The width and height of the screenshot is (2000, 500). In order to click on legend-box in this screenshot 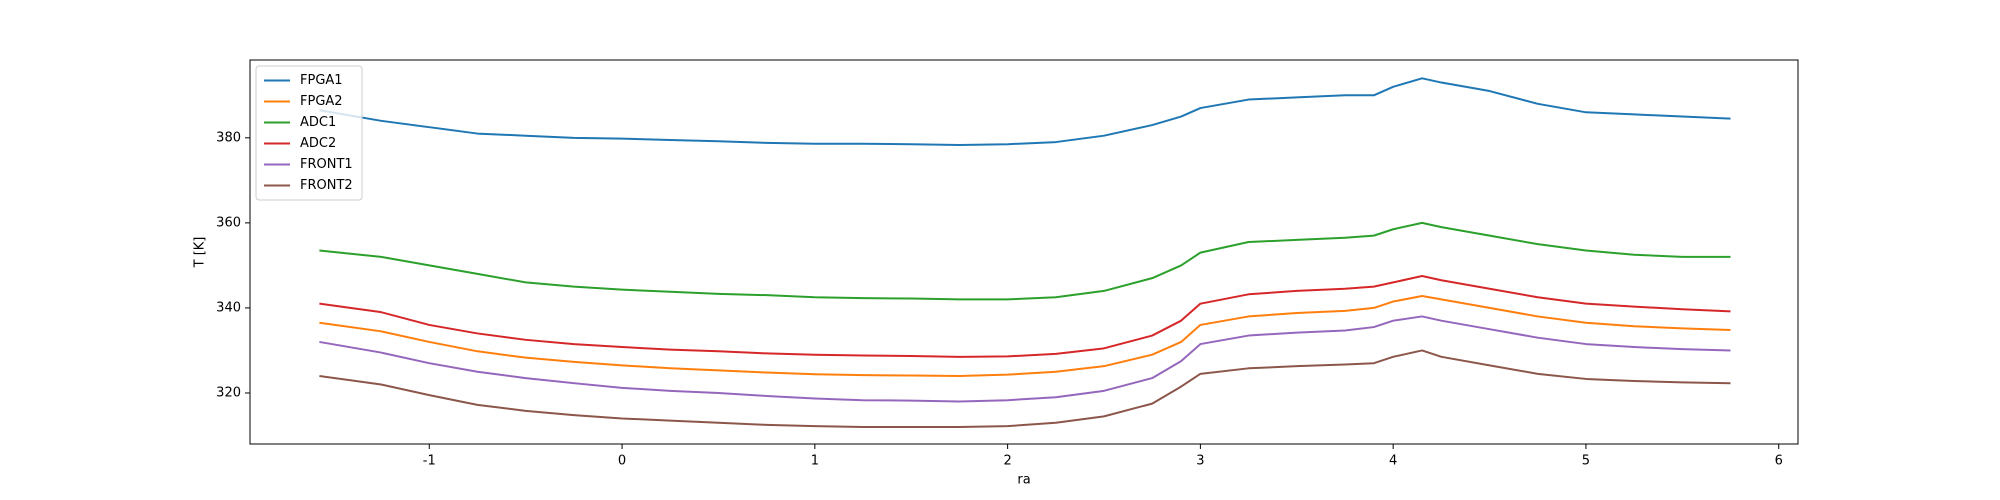, I will do `click(309, 133)`.